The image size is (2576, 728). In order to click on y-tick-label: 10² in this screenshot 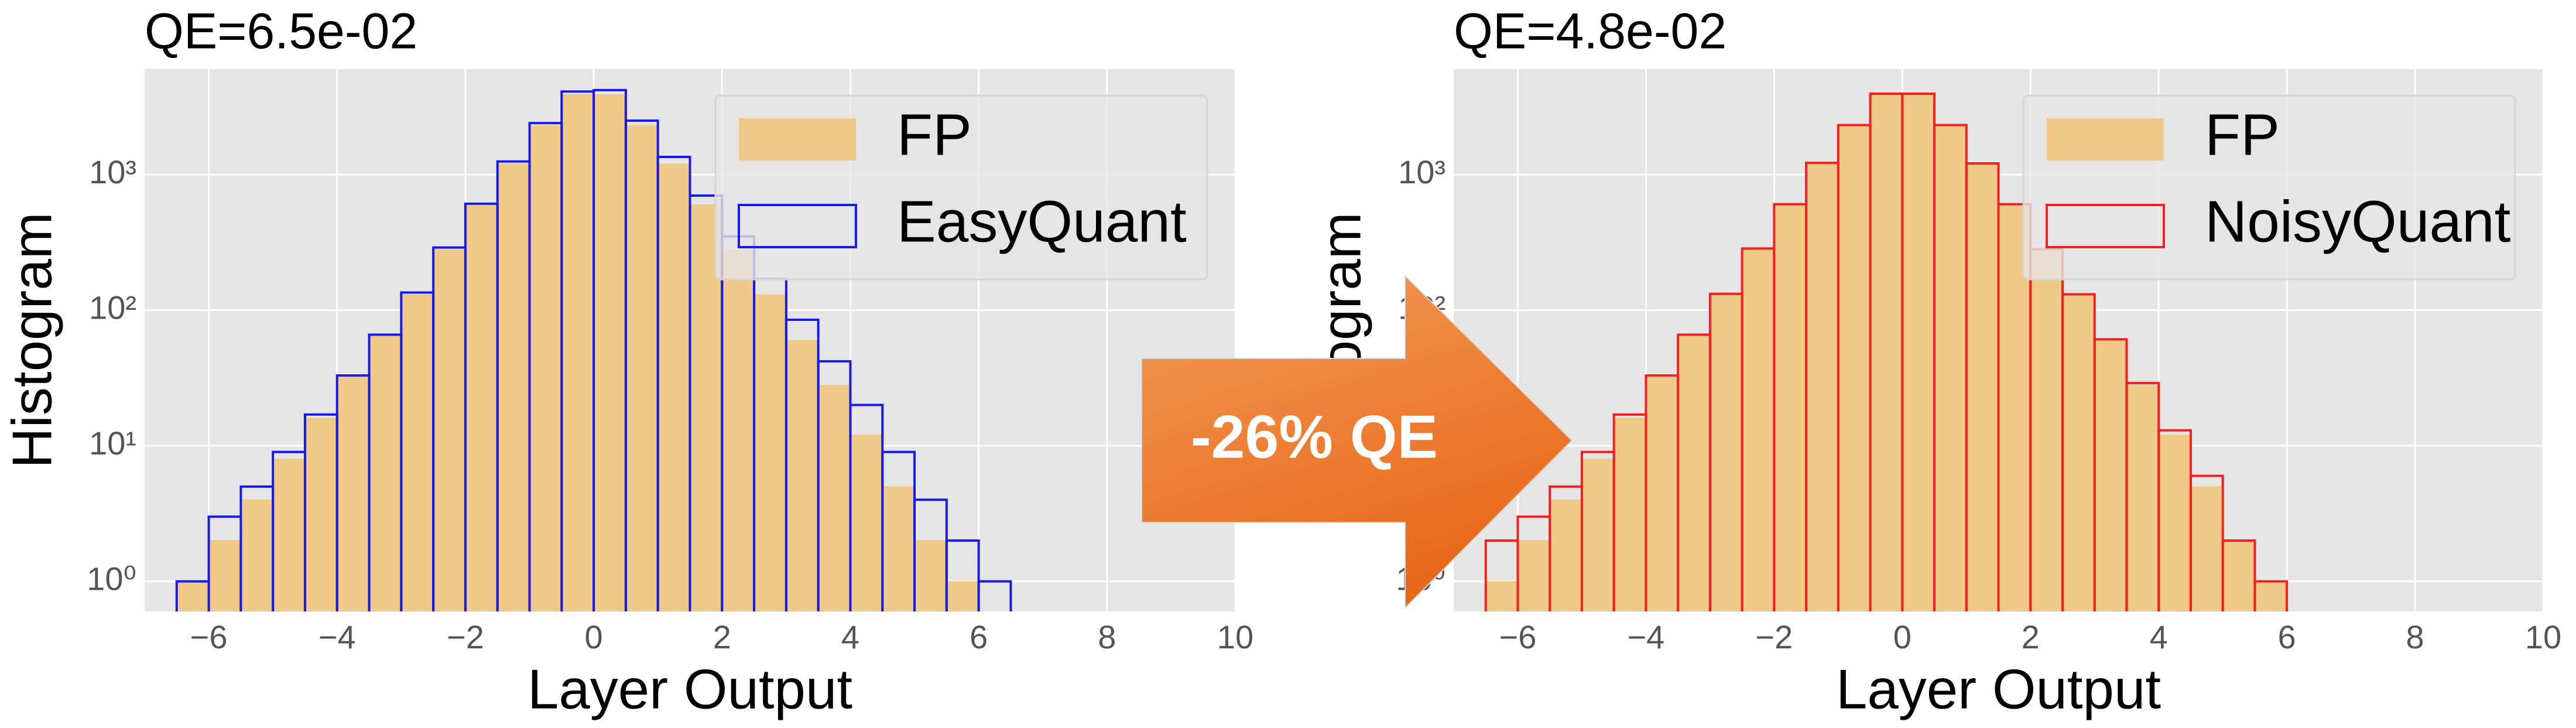, I will do `click(112, 307)`.